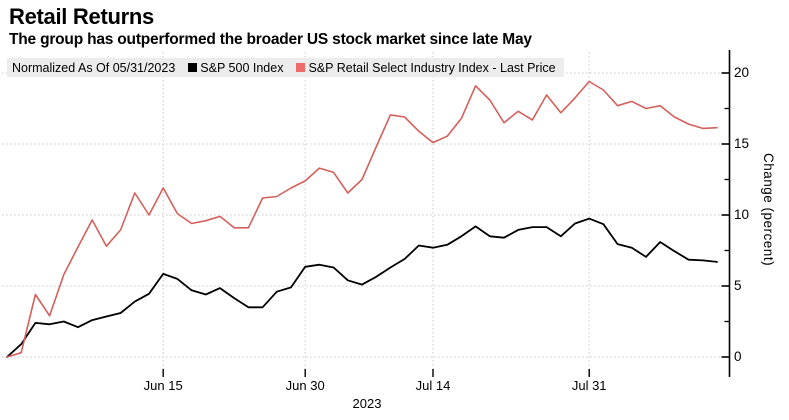 Image resolution: width=789 pixels, height=420 pixels. Describe the element at coordinates (81, 16) in the screenshot. I see `chart-title: Retail Returns` at that location.